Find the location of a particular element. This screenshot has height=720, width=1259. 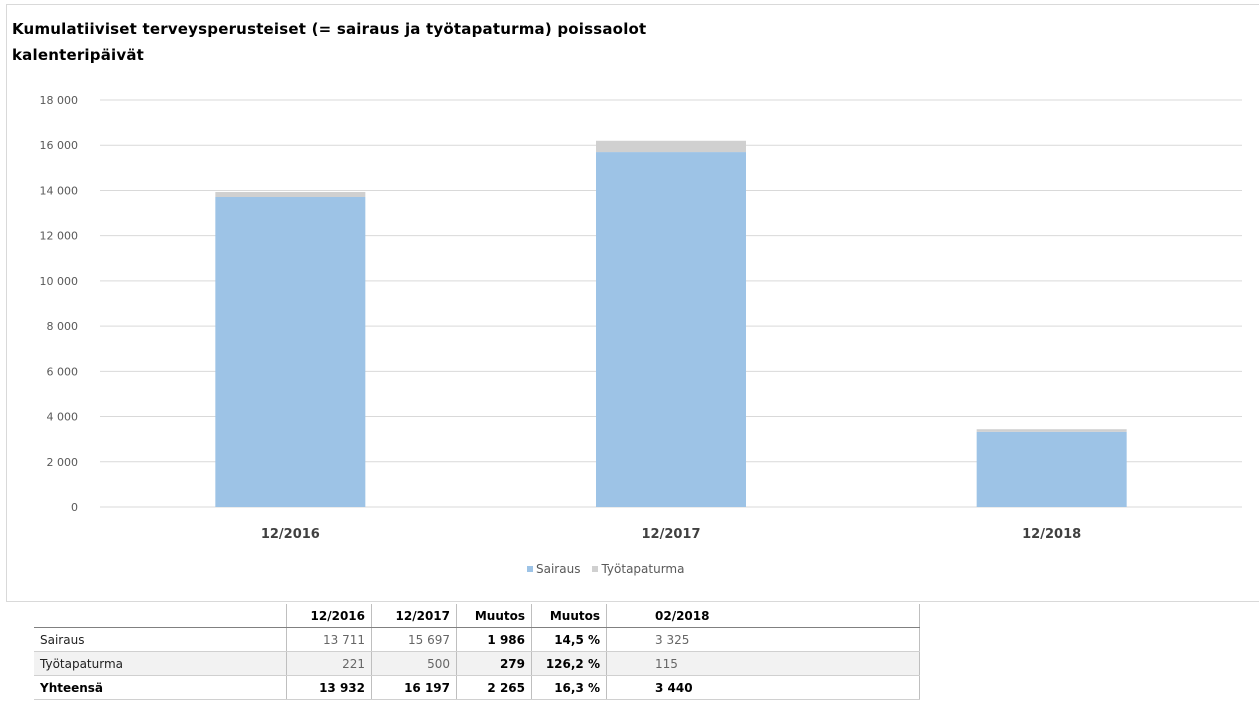

legend-item-sairaus: Sairaus is located at coordinates (553, 569).